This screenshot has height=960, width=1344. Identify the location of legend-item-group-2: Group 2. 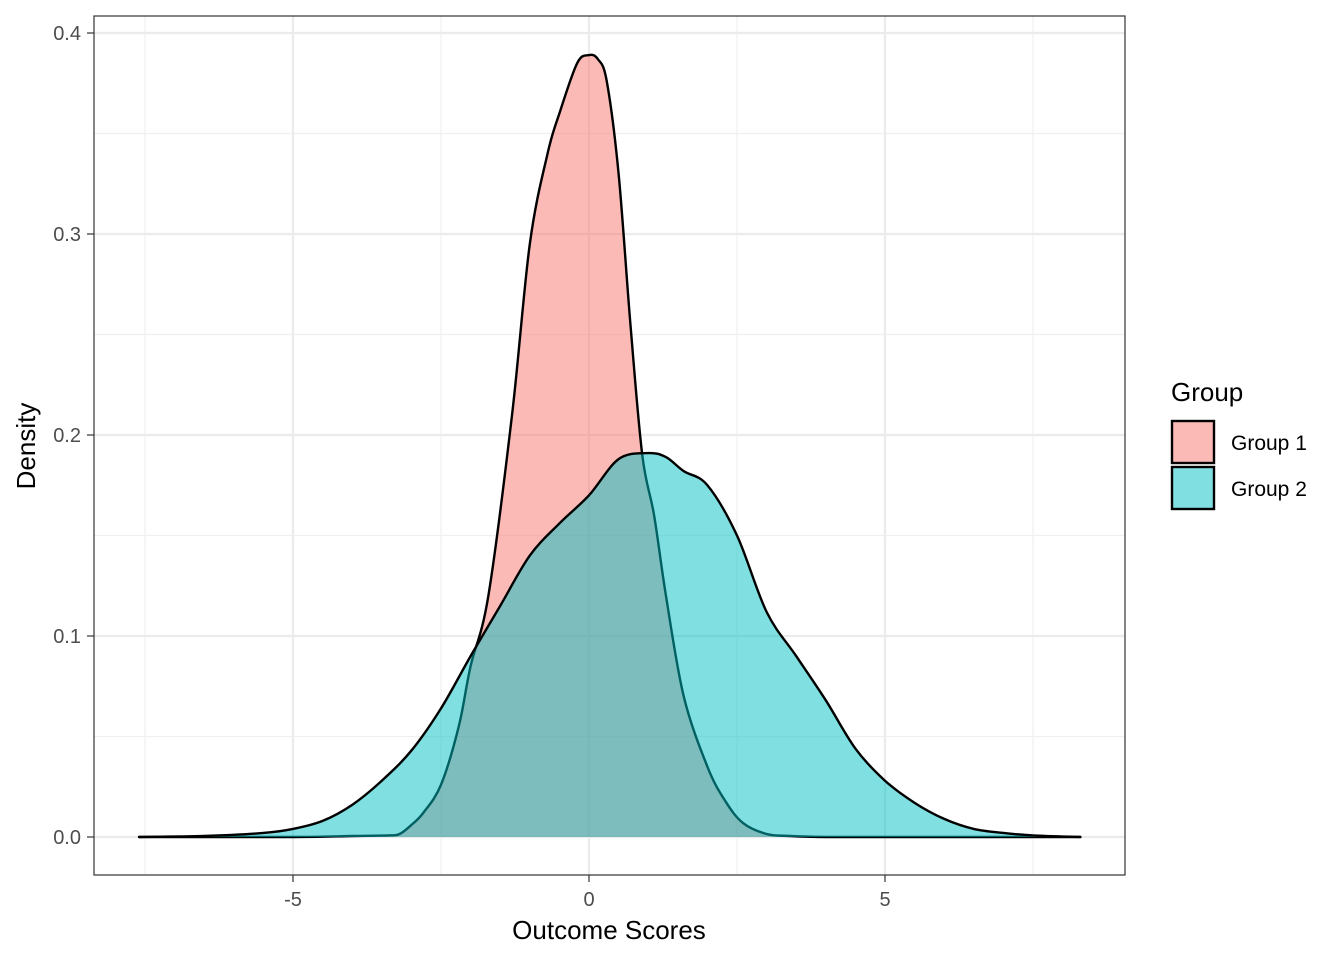
(1238, 488).